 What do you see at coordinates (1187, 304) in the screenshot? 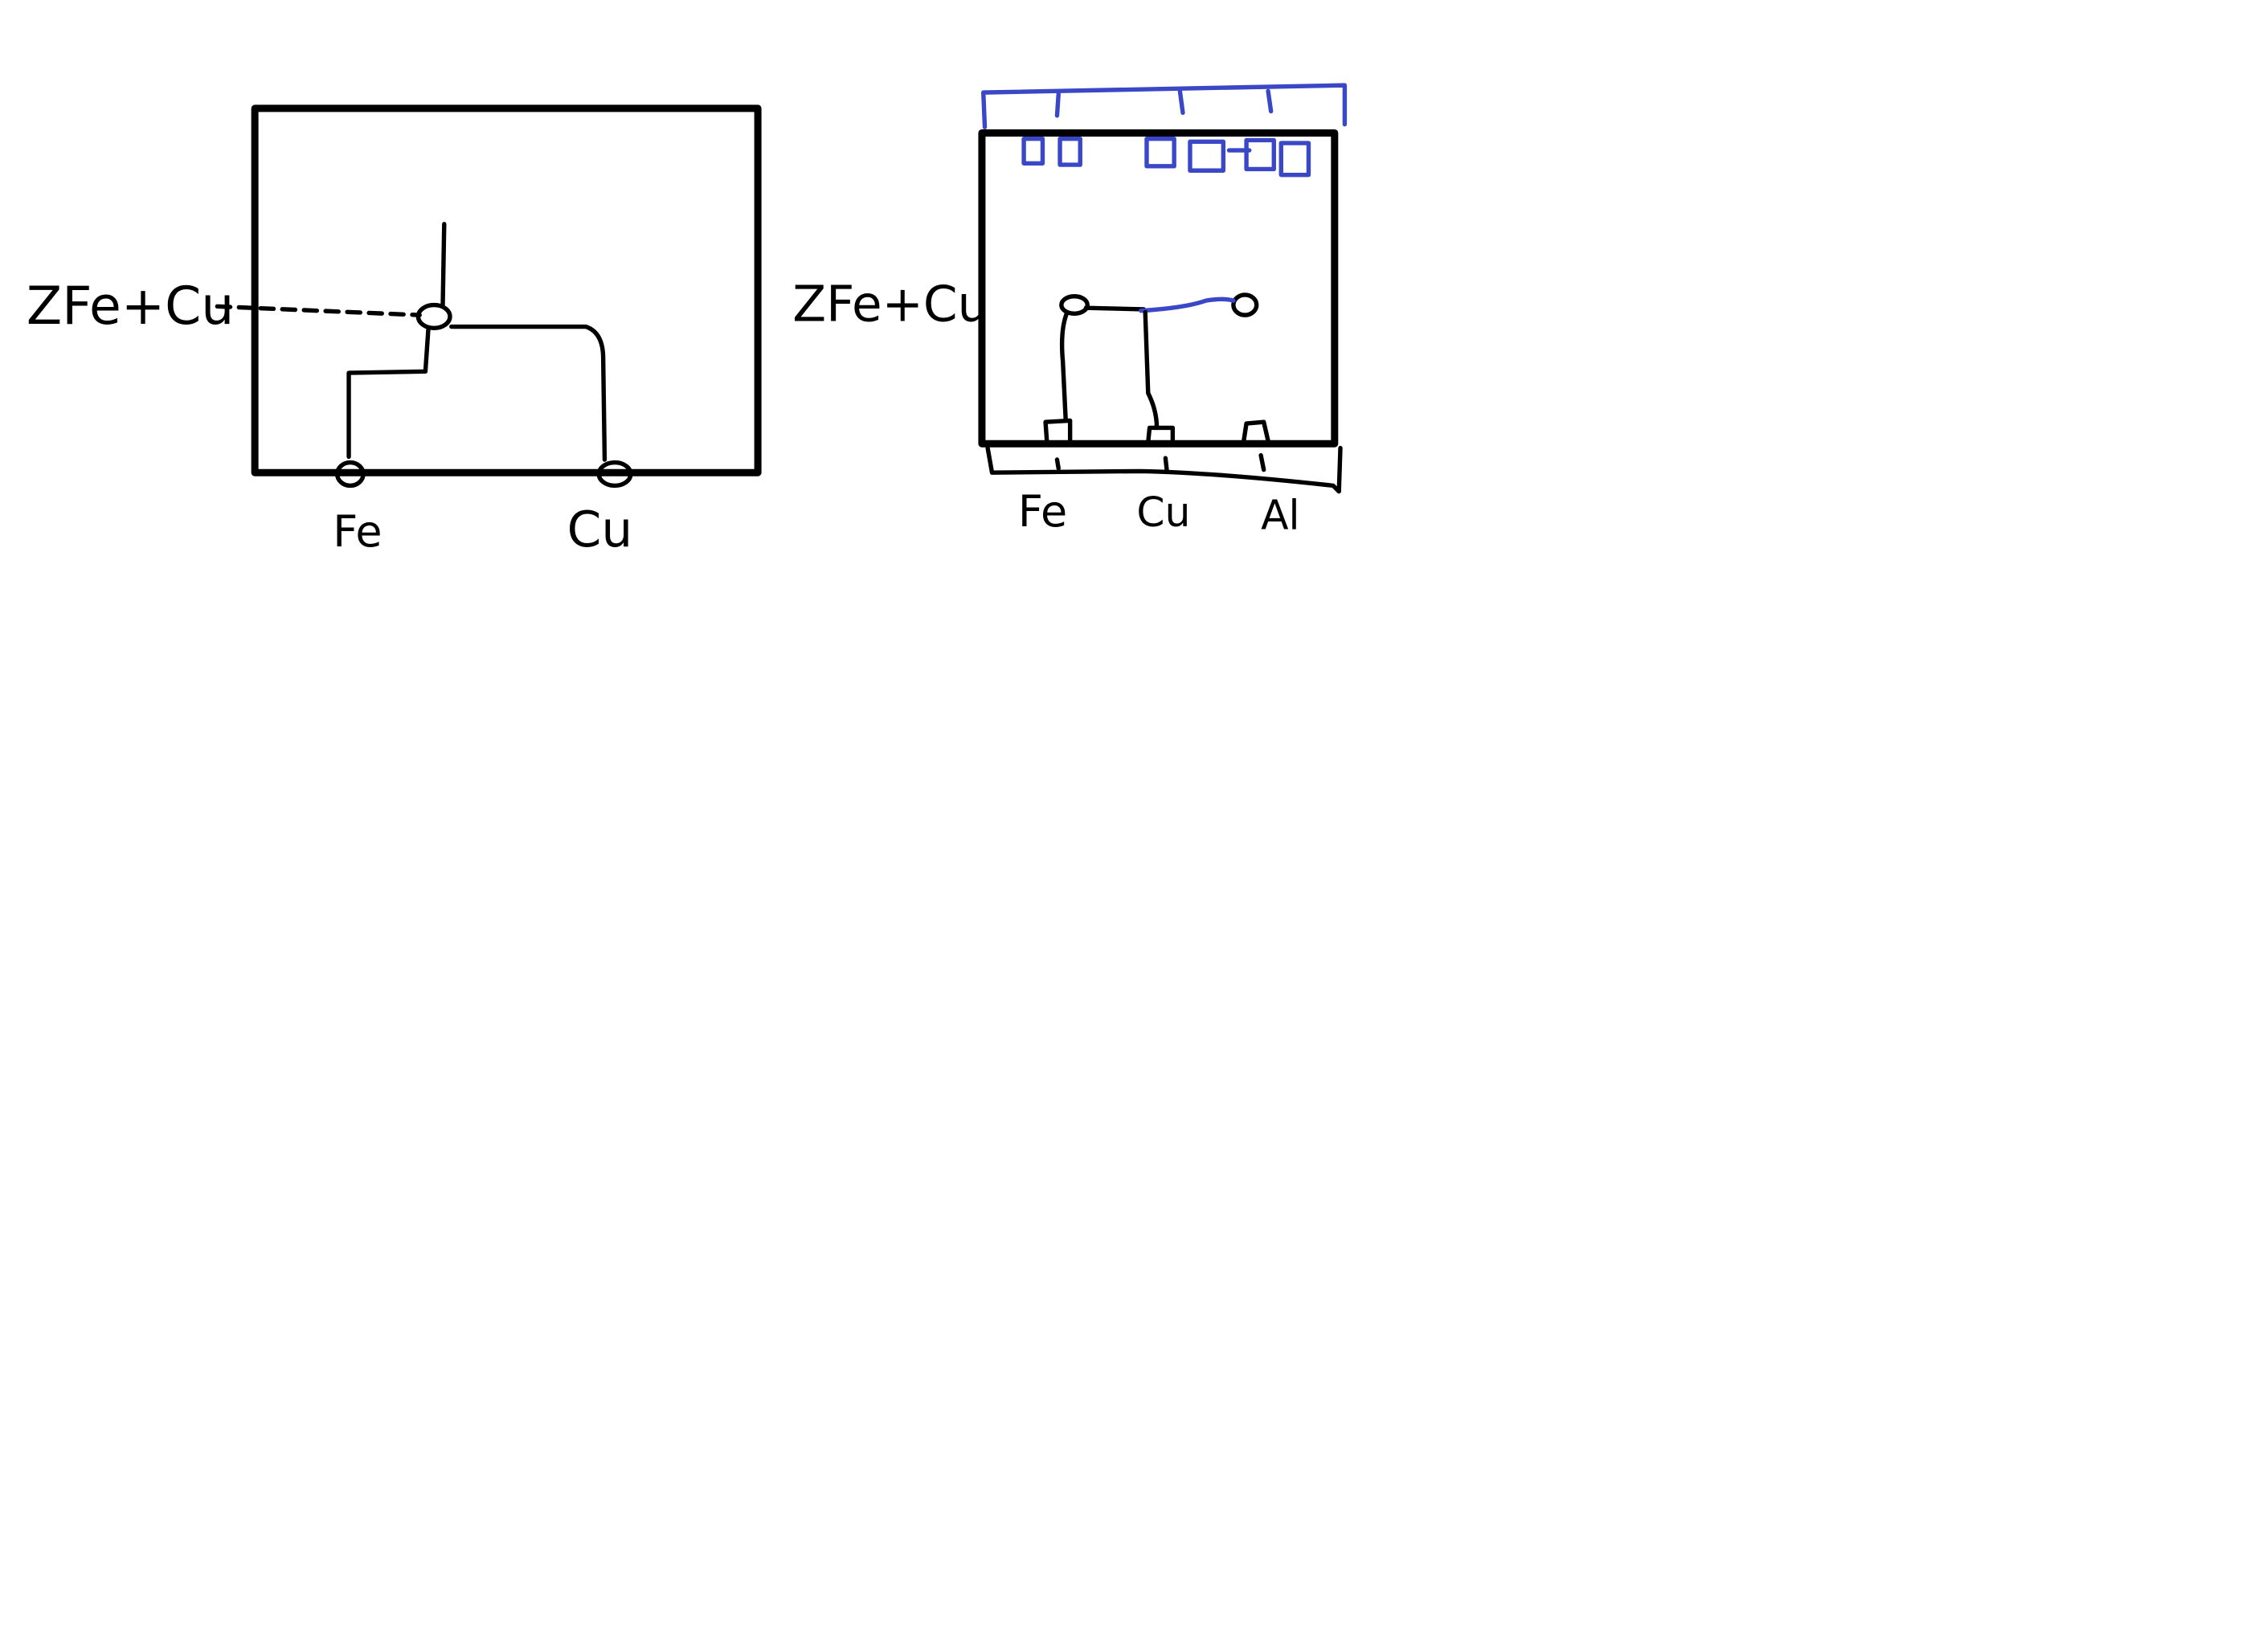
I see `right-blue-tie` at bounding box center [1187, 304].